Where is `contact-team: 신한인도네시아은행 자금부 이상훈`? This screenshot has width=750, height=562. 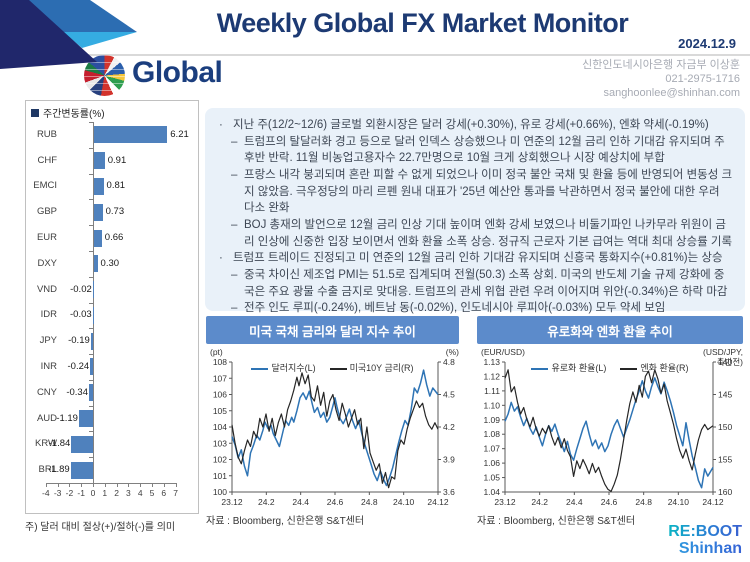 contact-team: 신한인도네시아은행 자금부 이상훈 is located at coordinates (661, 65).